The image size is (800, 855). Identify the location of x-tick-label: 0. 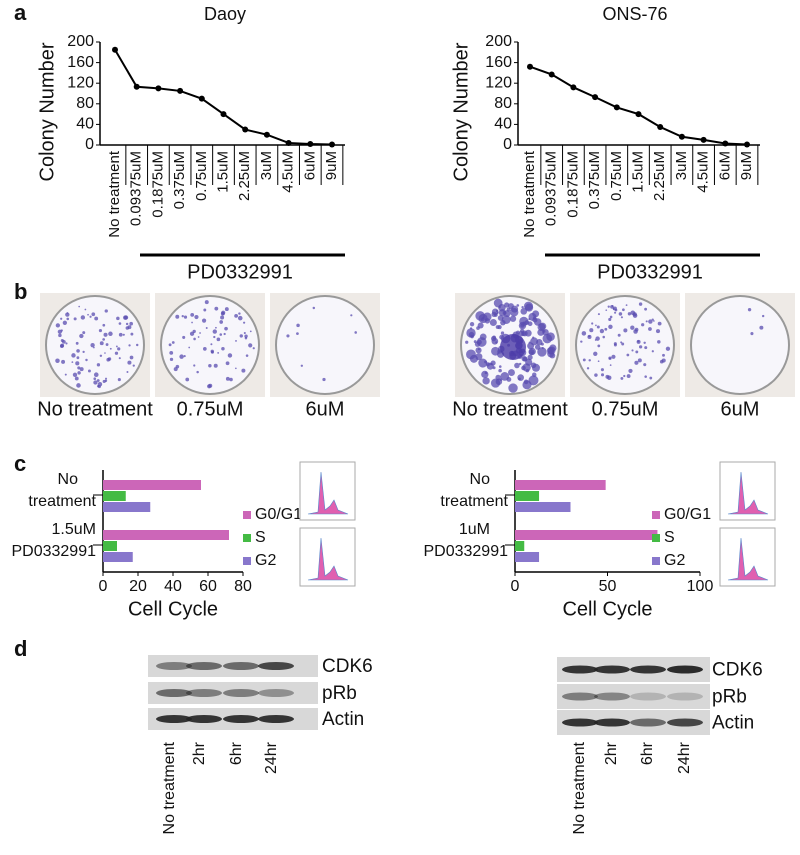
(515, 586).